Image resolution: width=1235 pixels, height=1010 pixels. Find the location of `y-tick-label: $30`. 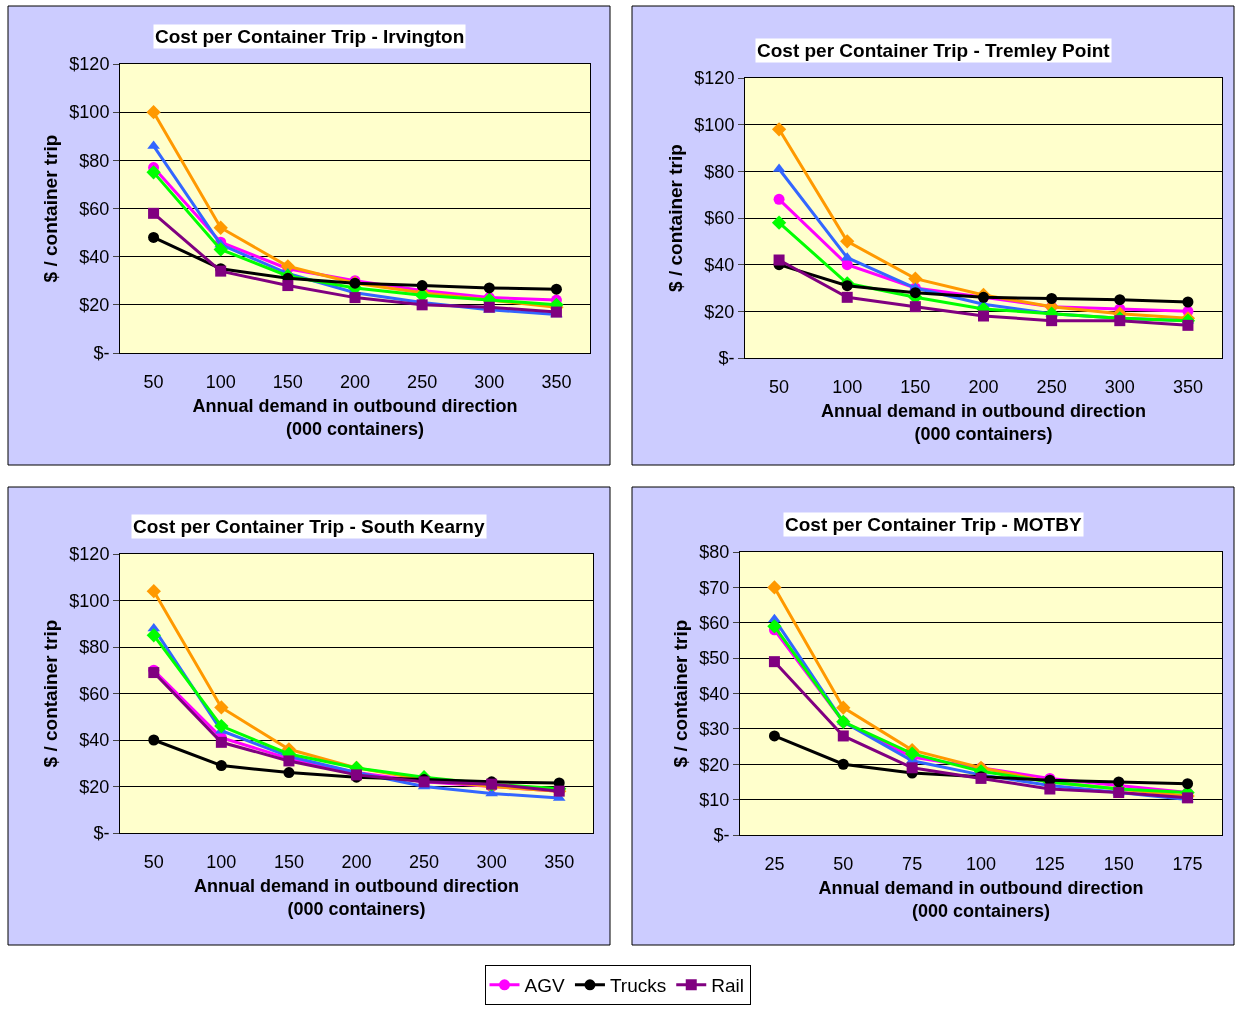

y-tick-label: $30 is located at coordinates (714, 729).